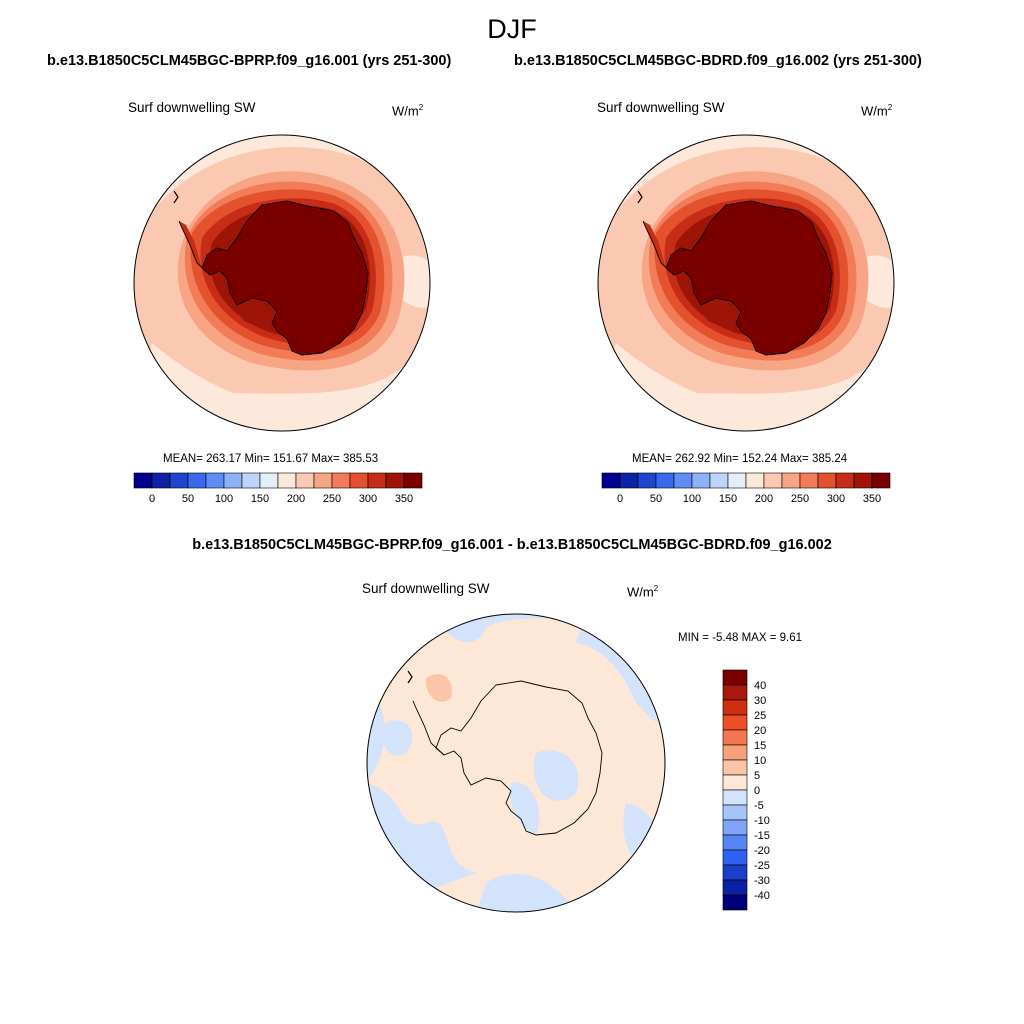  I want to click on colorbar-tick-label: -15, so click(762, 836).